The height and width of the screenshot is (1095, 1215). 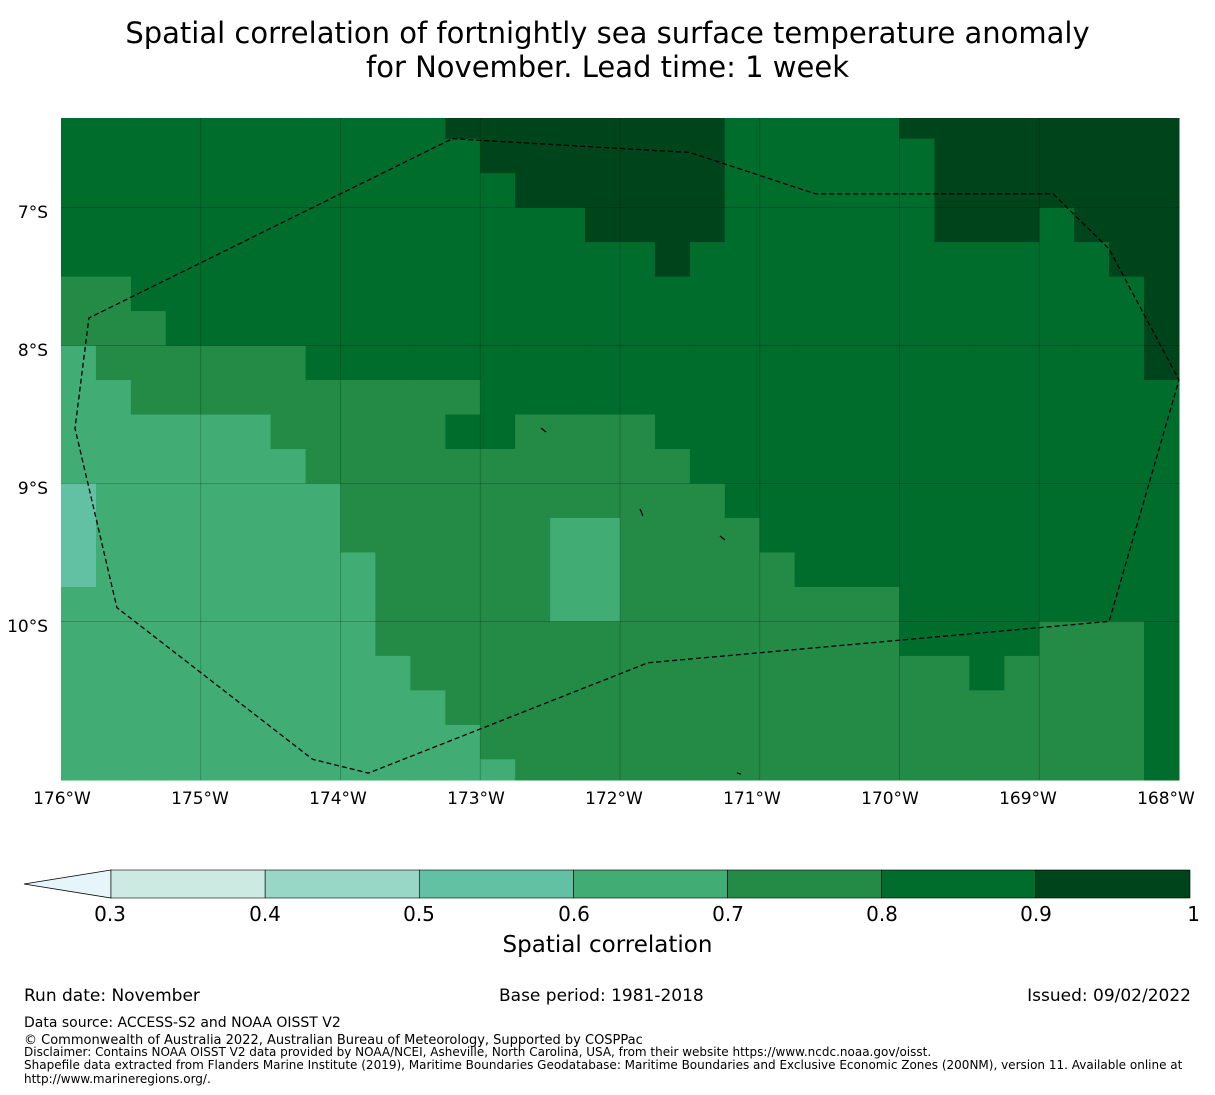 What do you see at coordinates (614, 799) in the screenshot?
I see `lon-label-172w: 172°W` at bounding box center [614, 799].